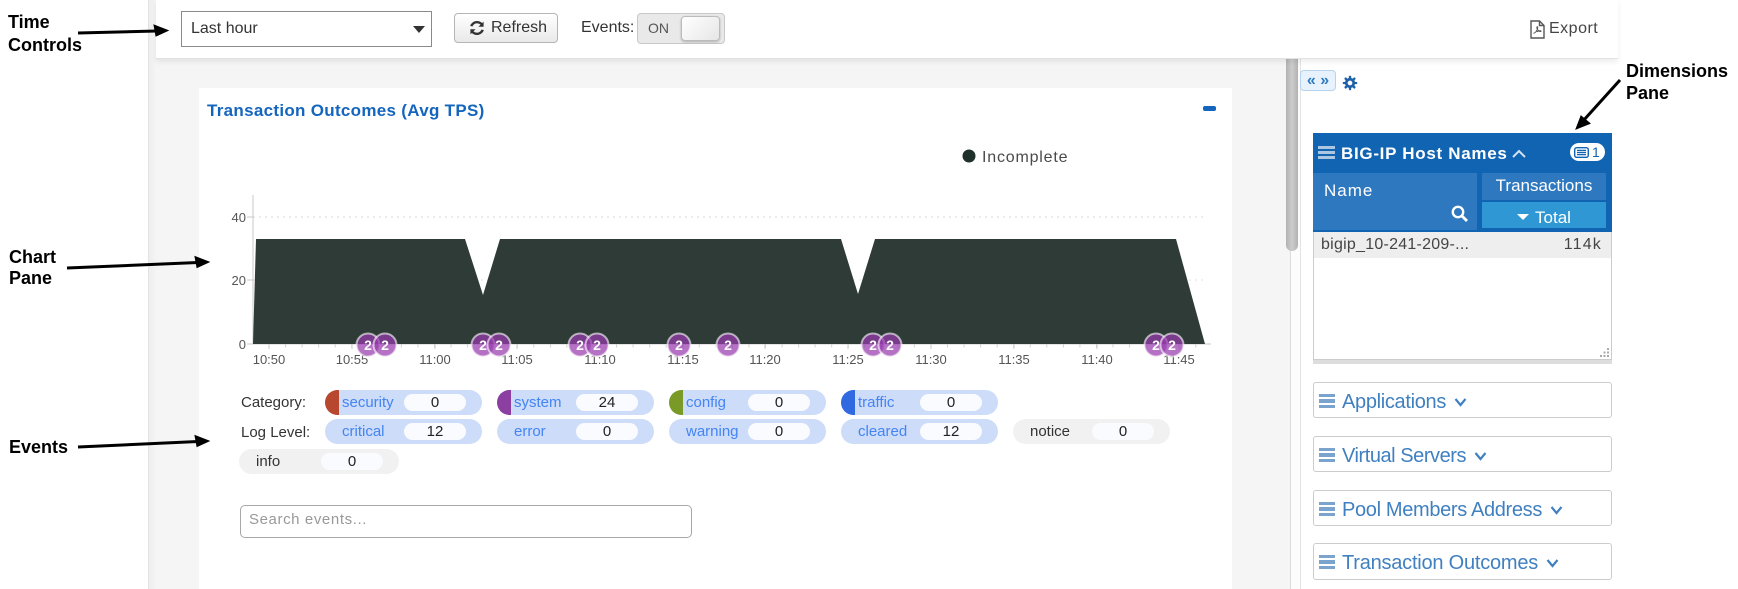 This screenshot has width=1738, height=589. I want to click on svg-text: 40, so click(239, 217).